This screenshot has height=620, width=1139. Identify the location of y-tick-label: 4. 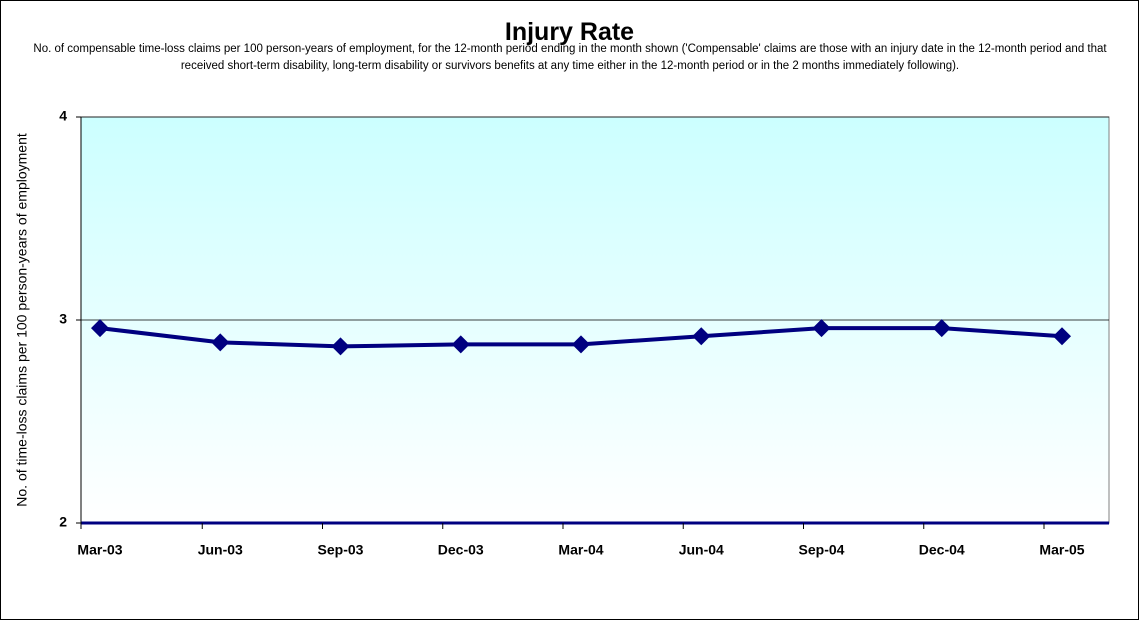
(63, 116).